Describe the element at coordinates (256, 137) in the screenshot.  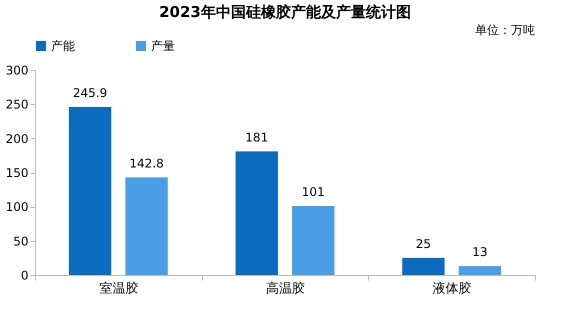
I see `data-label: 181` at that location.